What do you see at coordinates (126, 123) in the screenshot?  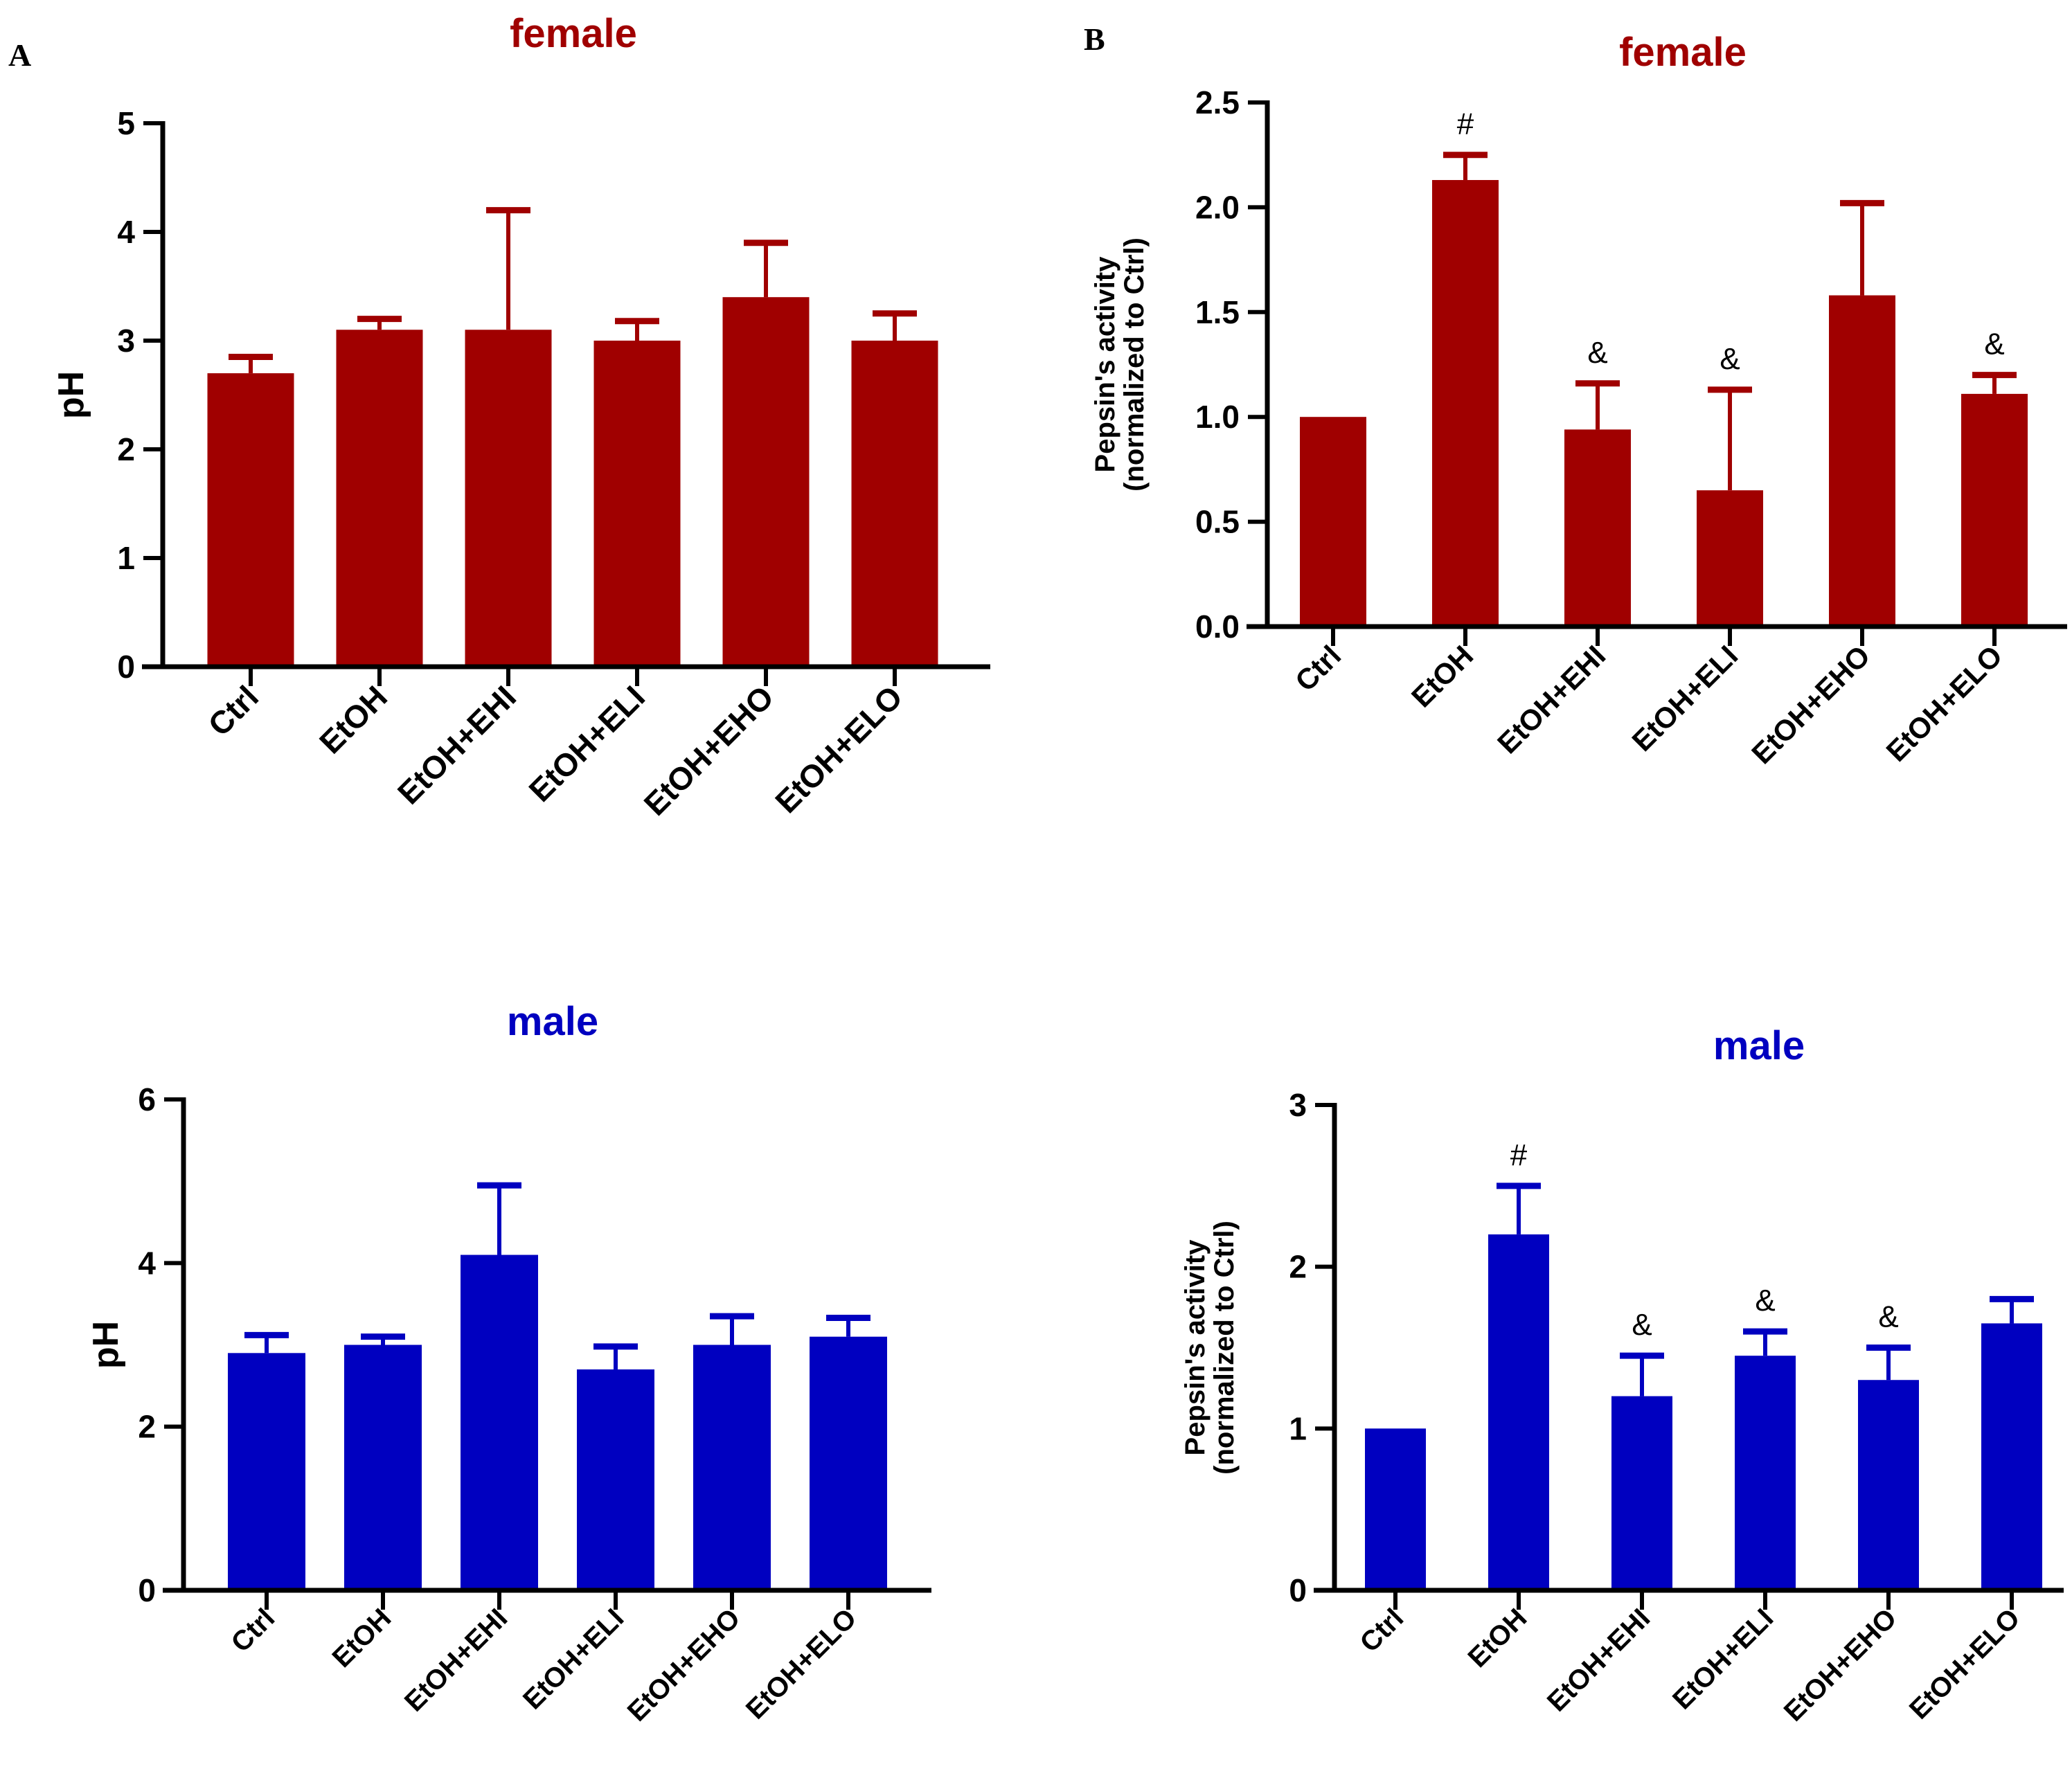 I see `y-tick-label: 5` at bounding box center [126, 123].